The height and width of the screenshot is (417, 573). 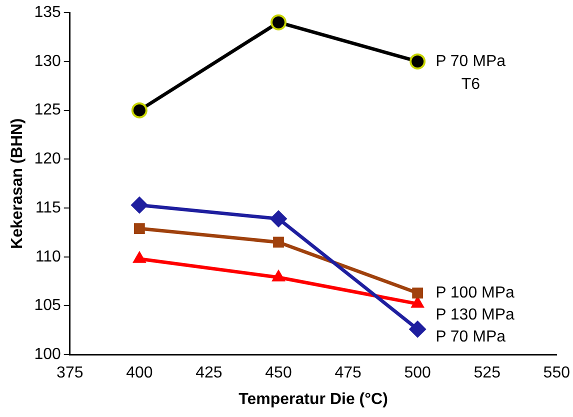 What do you see at coordinates (313, 399) in the screenshot?
I see `x-axis-title: Temperatur Die (°C)` at bounding box center [313, 399].